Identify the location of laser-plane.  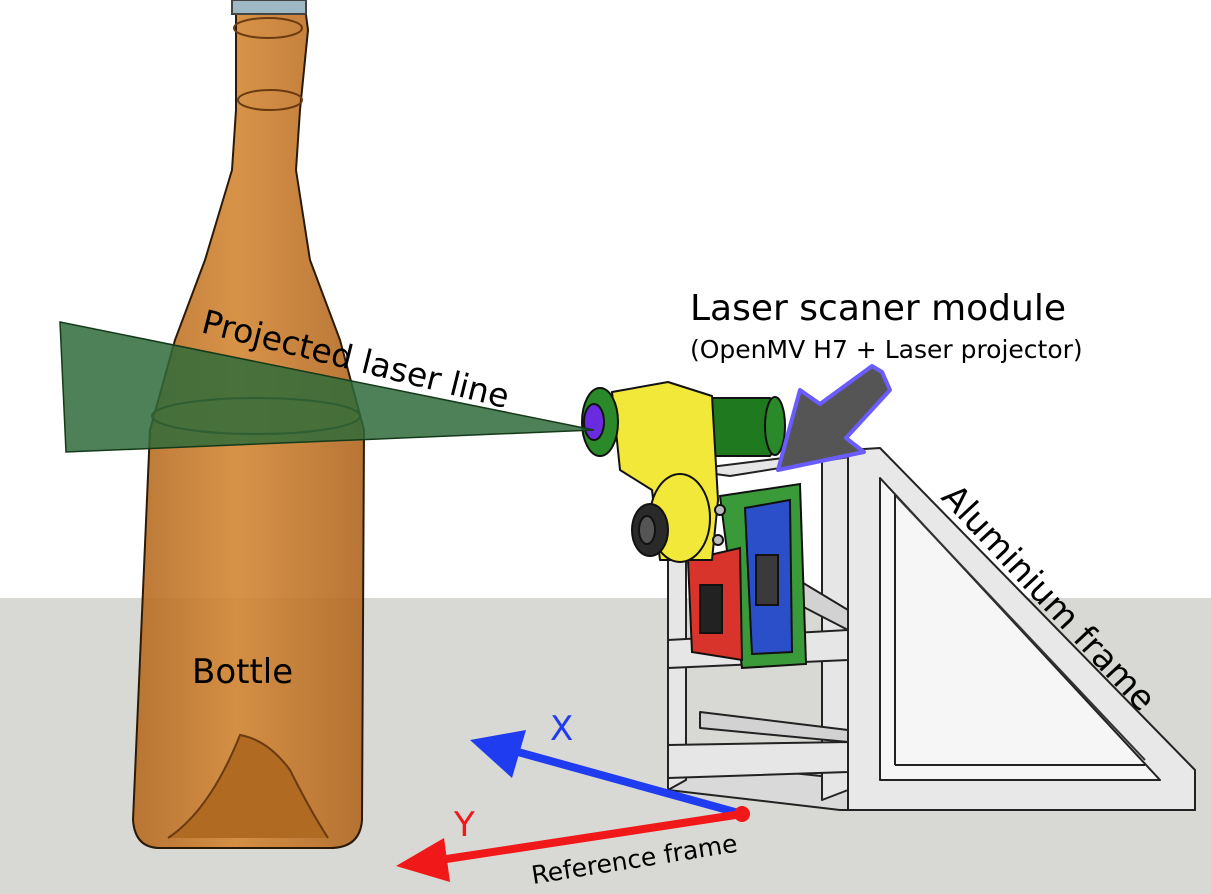
(327, 387).